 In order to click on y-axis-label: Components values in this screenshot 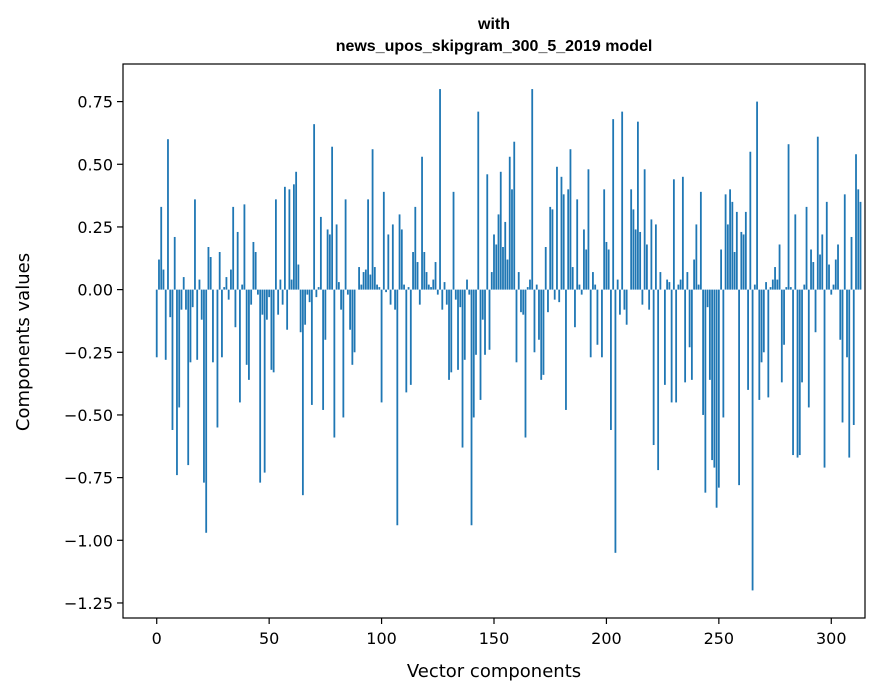, I will do `click(23, 342)`.